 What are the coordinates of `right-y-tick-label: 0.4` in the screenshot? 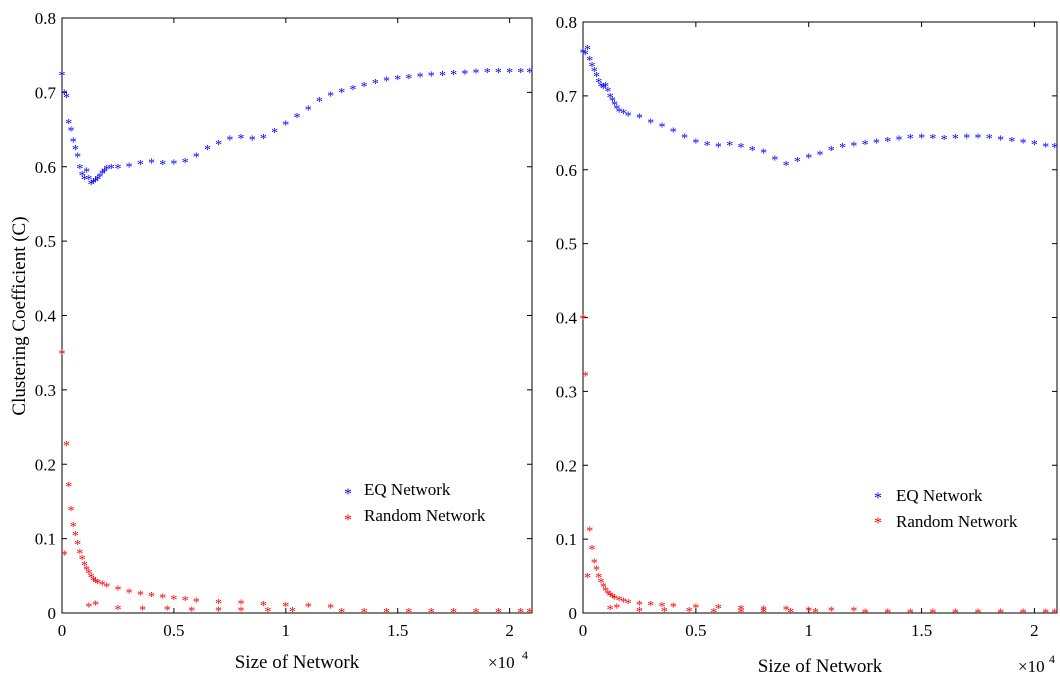 It's located at (567, 318).